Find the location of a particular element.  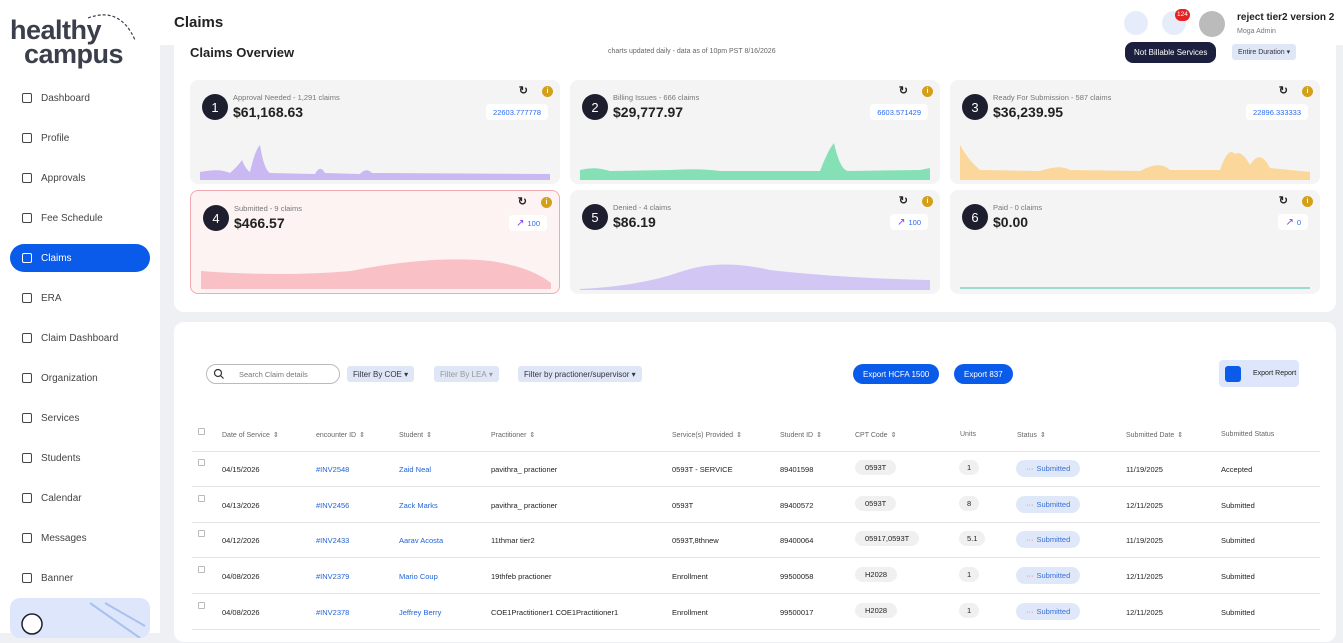

table-cell: 11thmar tier2 is located at coordinates (513, 541).